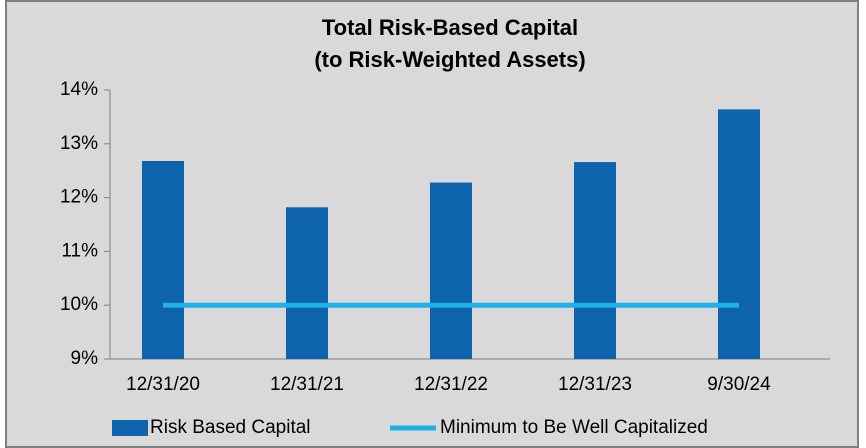  Describe the element at coordinates (307, 384) in the screenshot. I see `x-tick-label: 12/31/21` at that location.